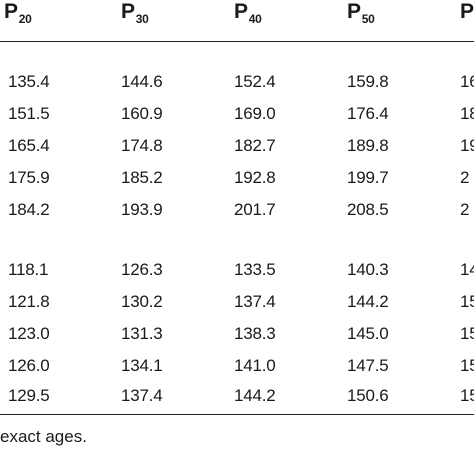  What do you see at coordinates (255, 209) in the screenshot?
I see `table-cell: 201.7` at bounding box center [255, 209].